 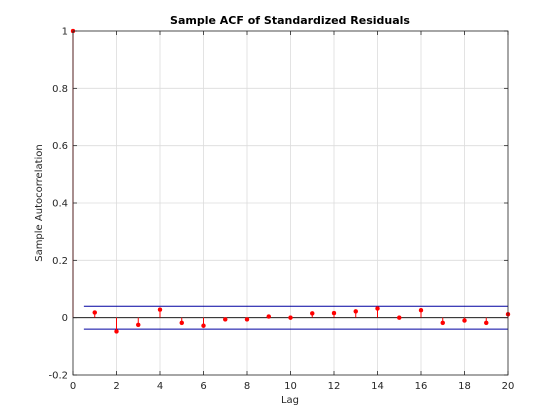 I want to click on x-tick-label: 0, so click(x=73, y=386).